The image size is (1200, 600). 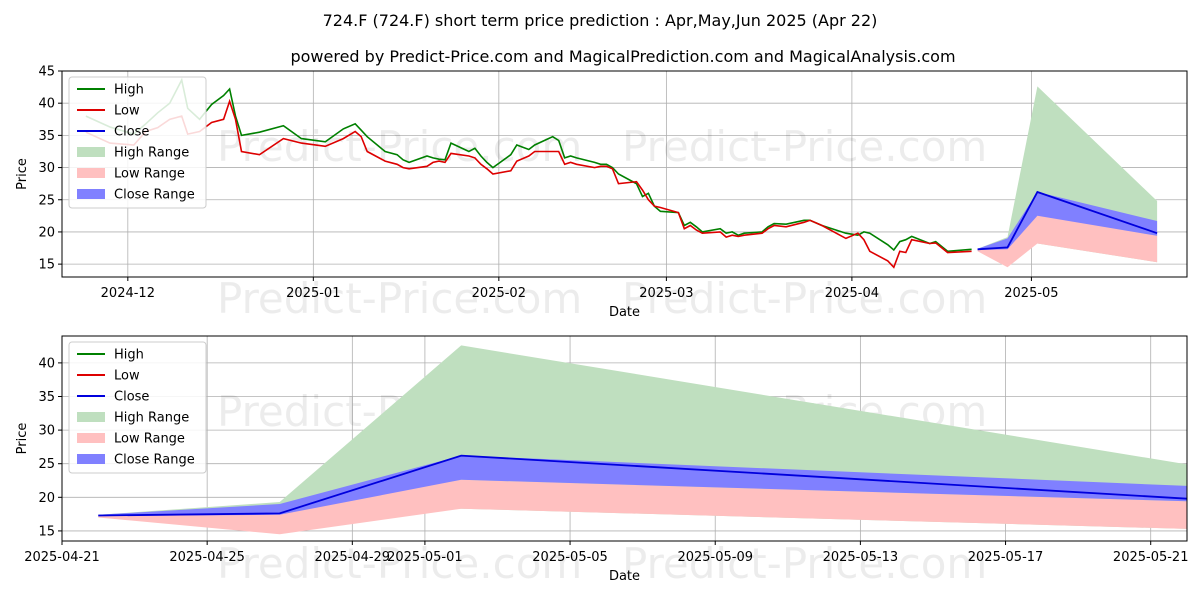 What do you see at coordinates (570, 557) in the screenshot?
I see `x-tick-label: 2025-05-05` at bounding box center [570, 557].